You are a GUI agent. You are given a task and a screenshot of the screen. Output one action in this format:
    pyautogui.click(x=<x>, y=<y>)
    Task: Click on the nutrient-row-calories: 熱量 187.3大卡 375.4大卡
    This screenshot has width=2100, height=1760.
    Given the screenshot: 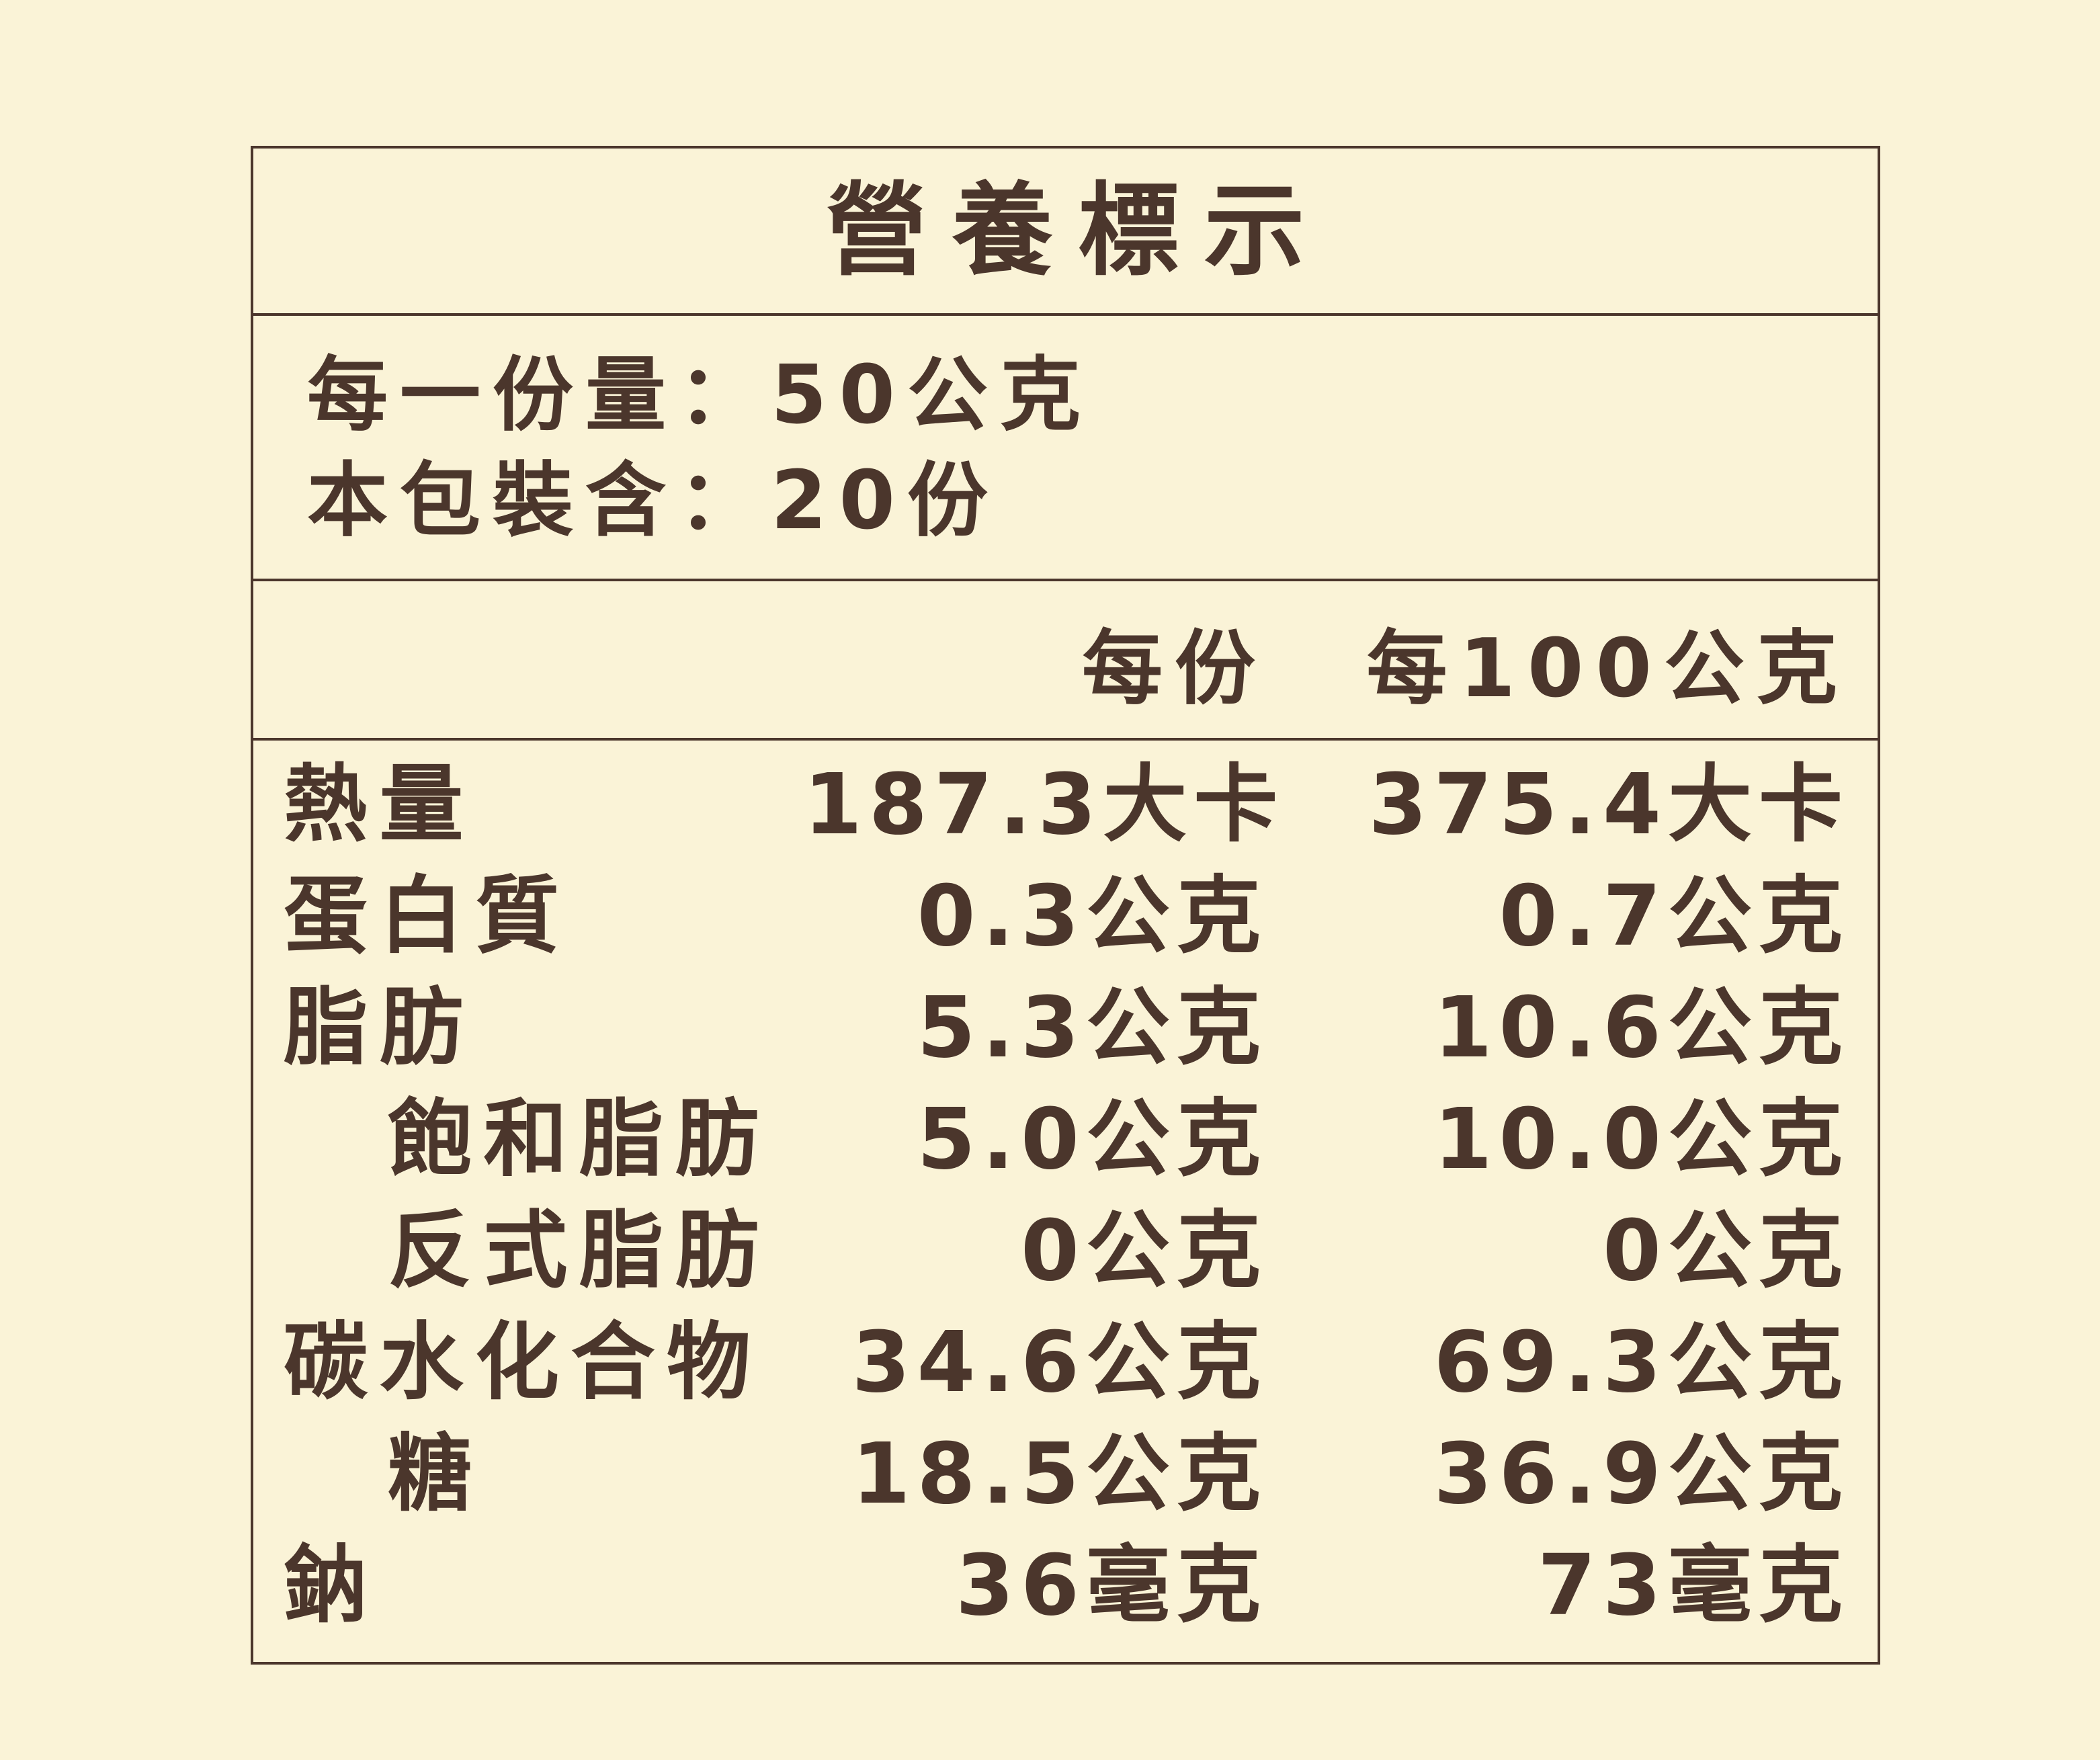 What is the action you would take?
    pyautogui.click(x=1065, y=797)
    